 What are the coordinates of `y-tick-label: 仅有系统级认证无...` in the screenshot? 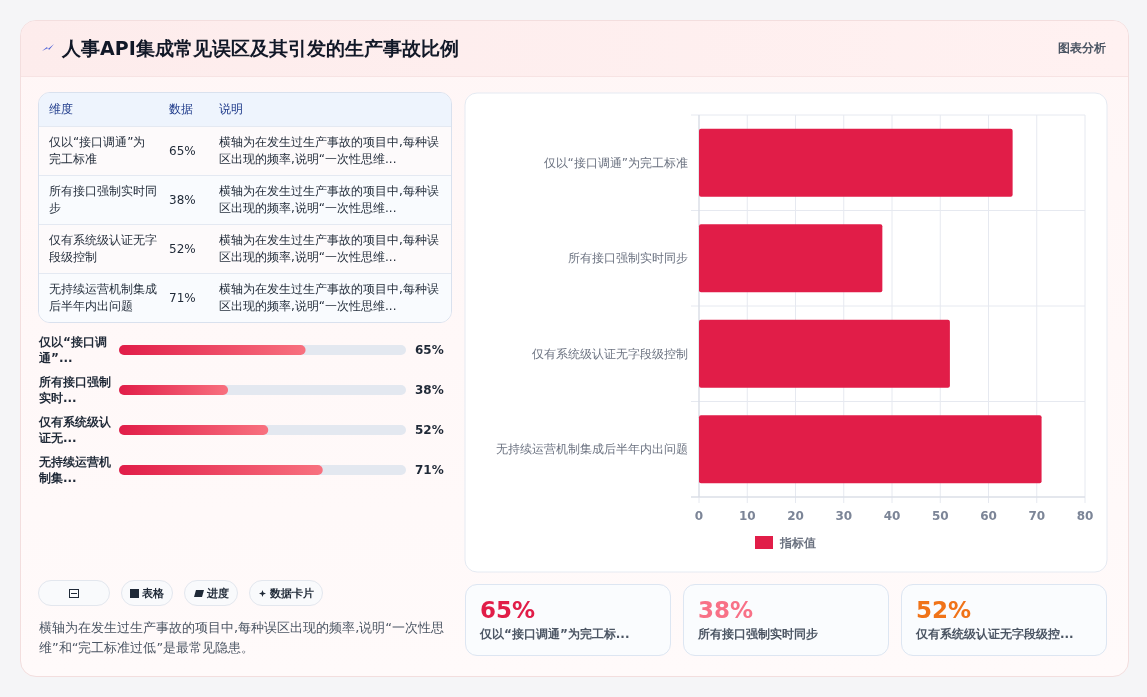 It's located at (75, 430).